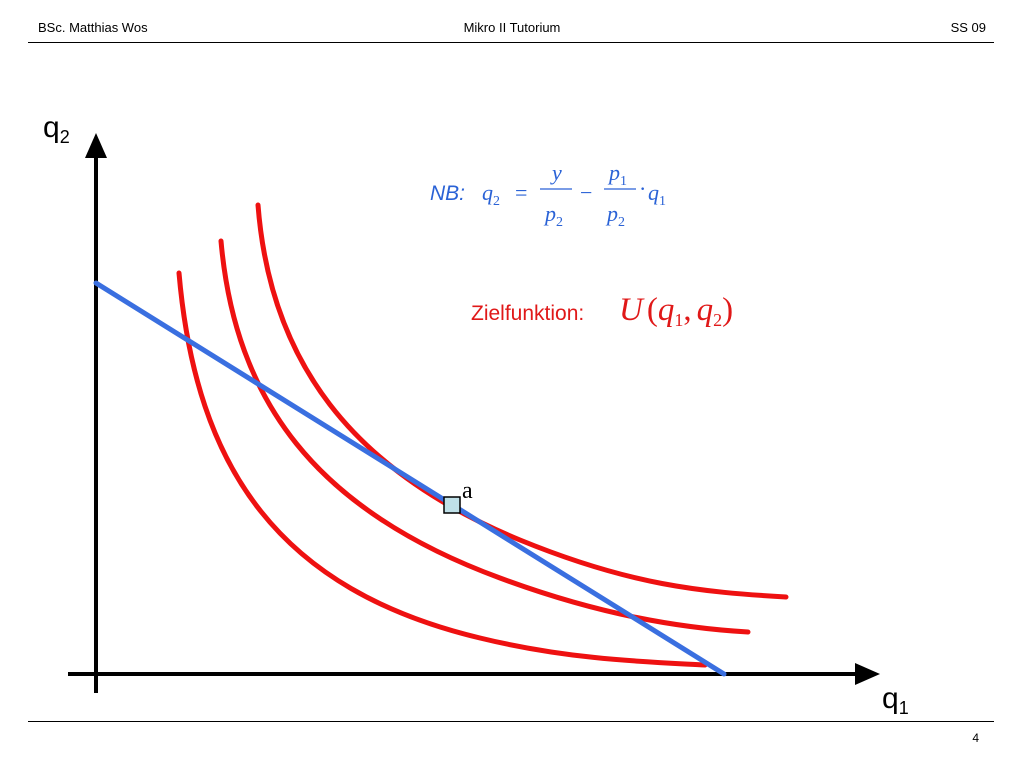  Describe the element at coordinates (512, 27) in the screenshot. I see `header-course: Mikro II Tutorium` at that location.